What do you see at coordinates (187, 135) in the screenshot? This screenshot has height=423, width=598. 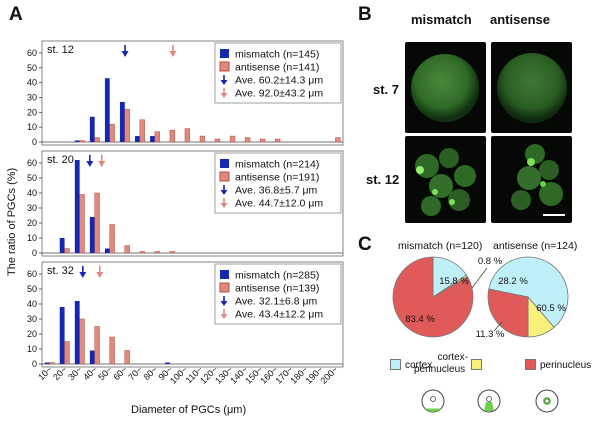 I see `bar-antisense-100~` at bounding box center [187, 135].